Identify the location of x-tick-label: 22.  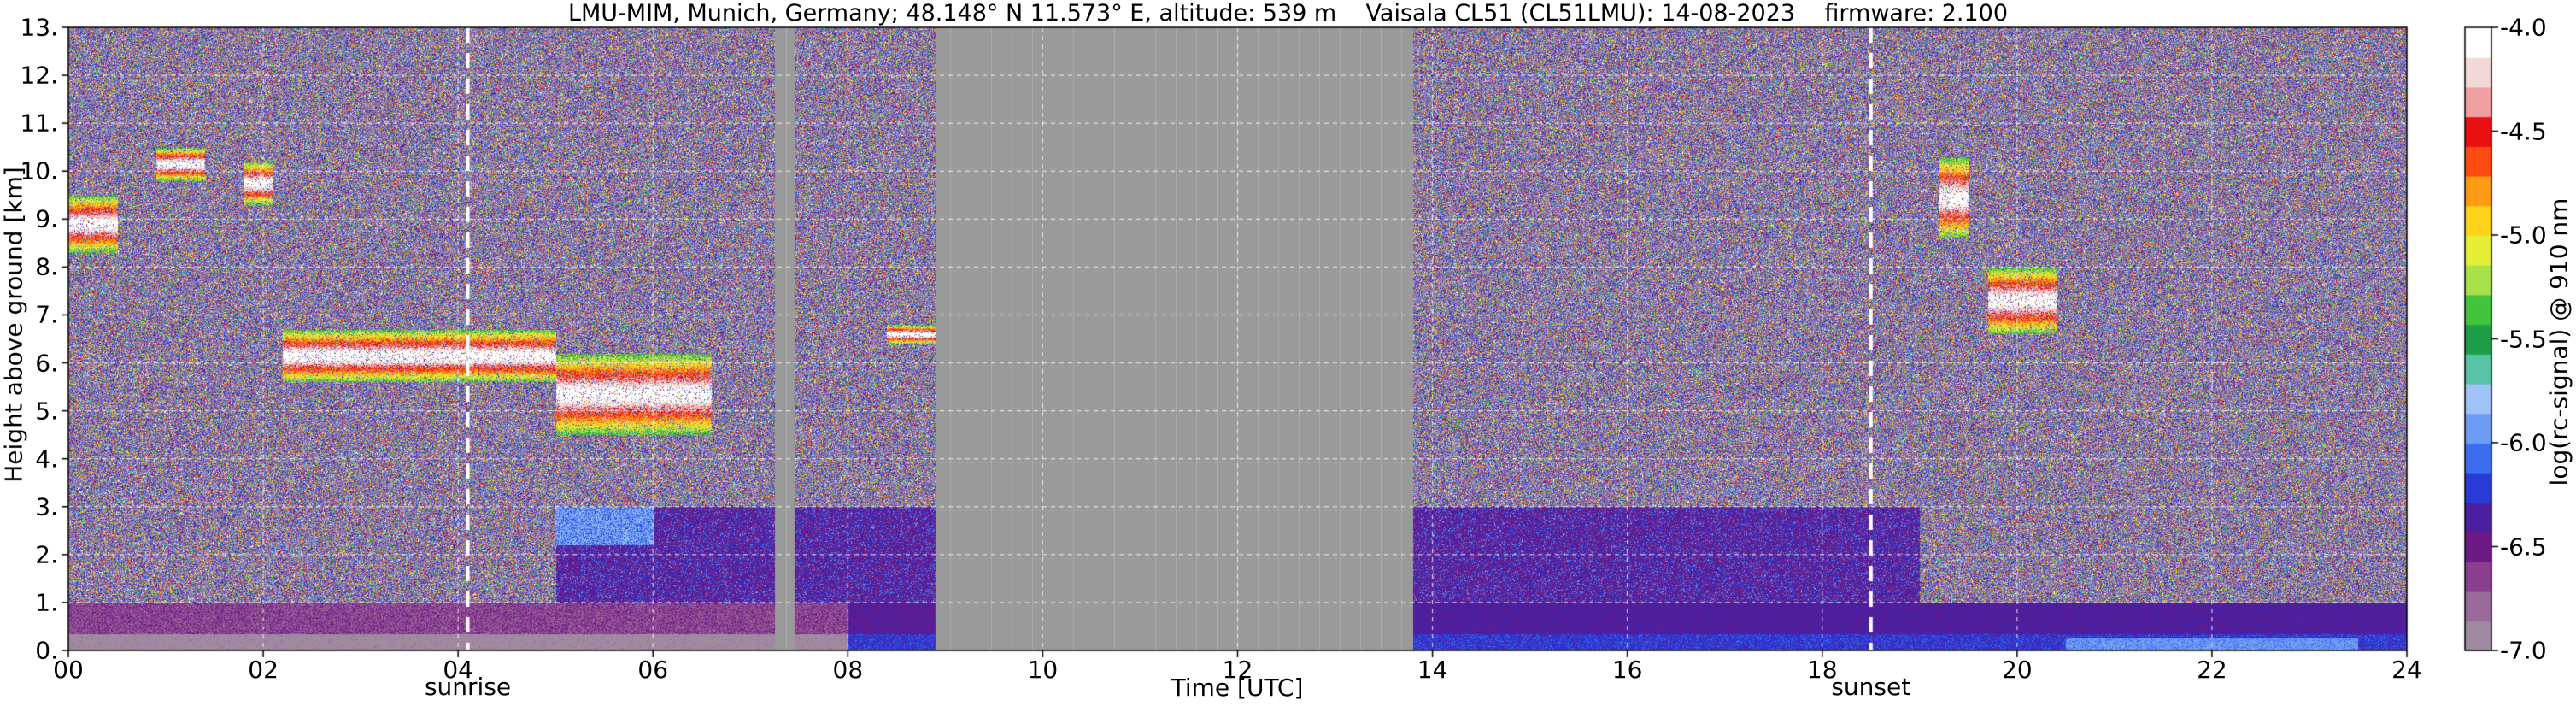
(2212, 670).